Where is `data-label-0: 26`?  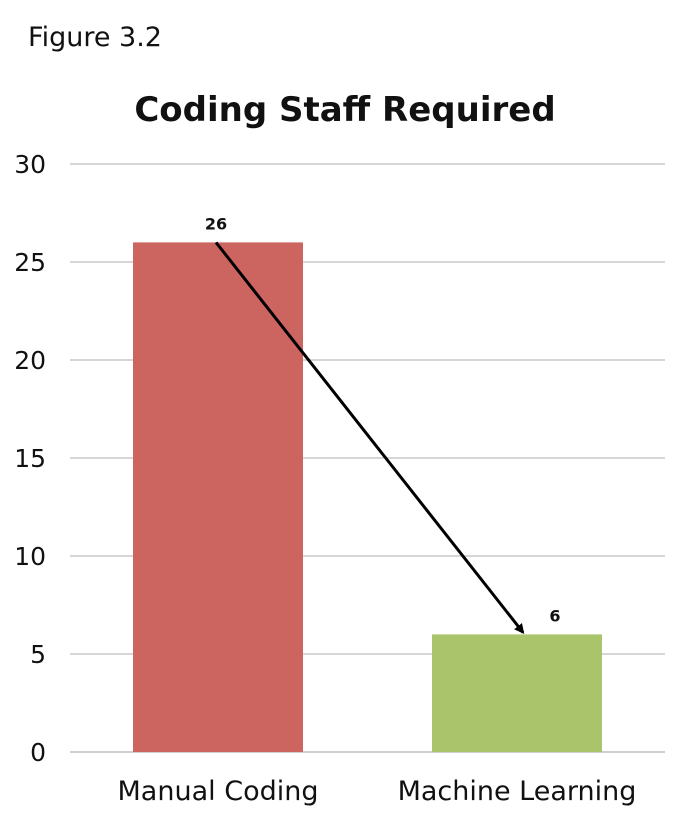
data-label-0: 26 is located at coordinates (216, 223).